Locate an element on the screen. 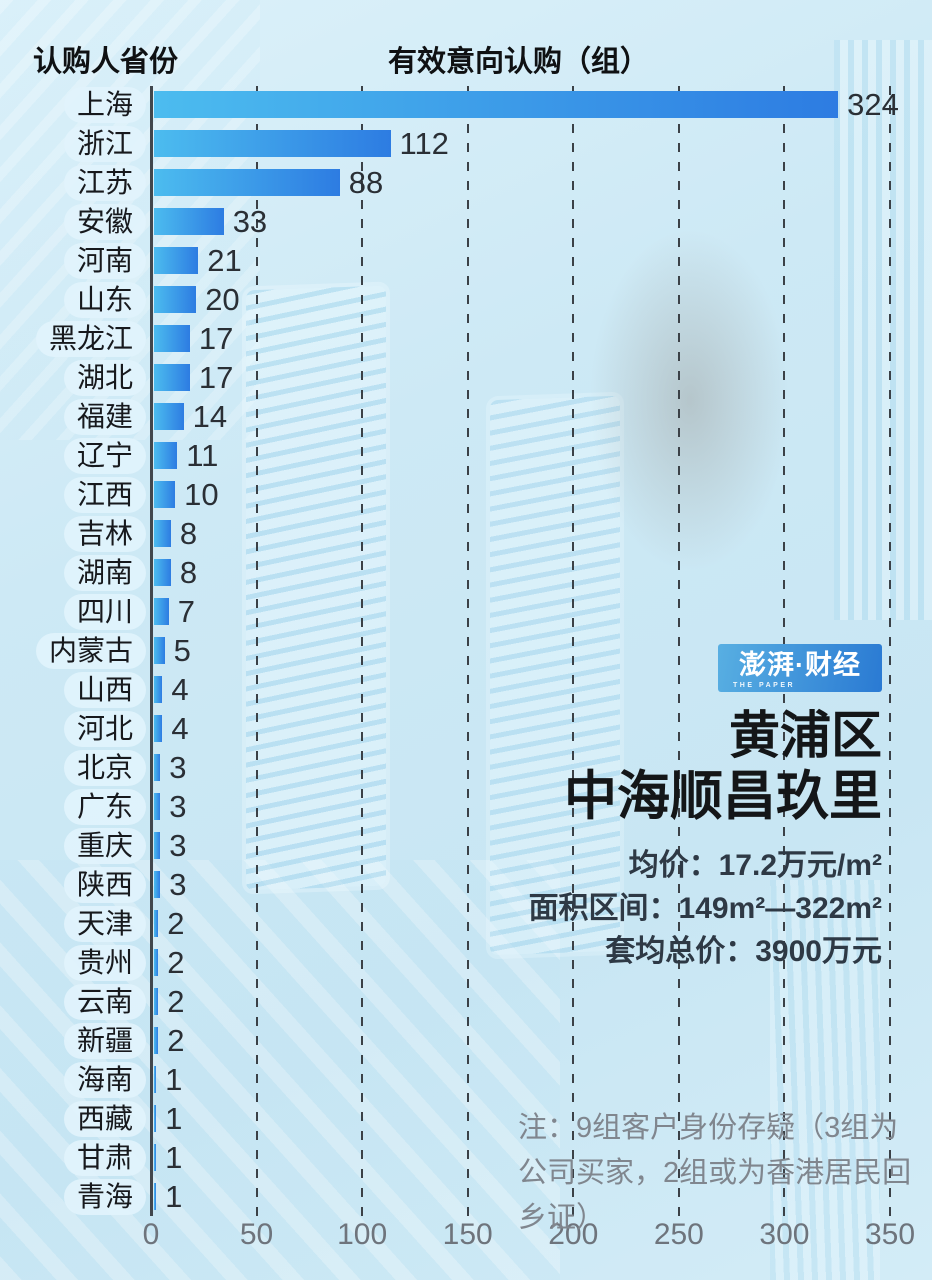 This screenshot has height=1280, width=932. logo-text: 澎湃·财经 is located at coordinates (800, 665).